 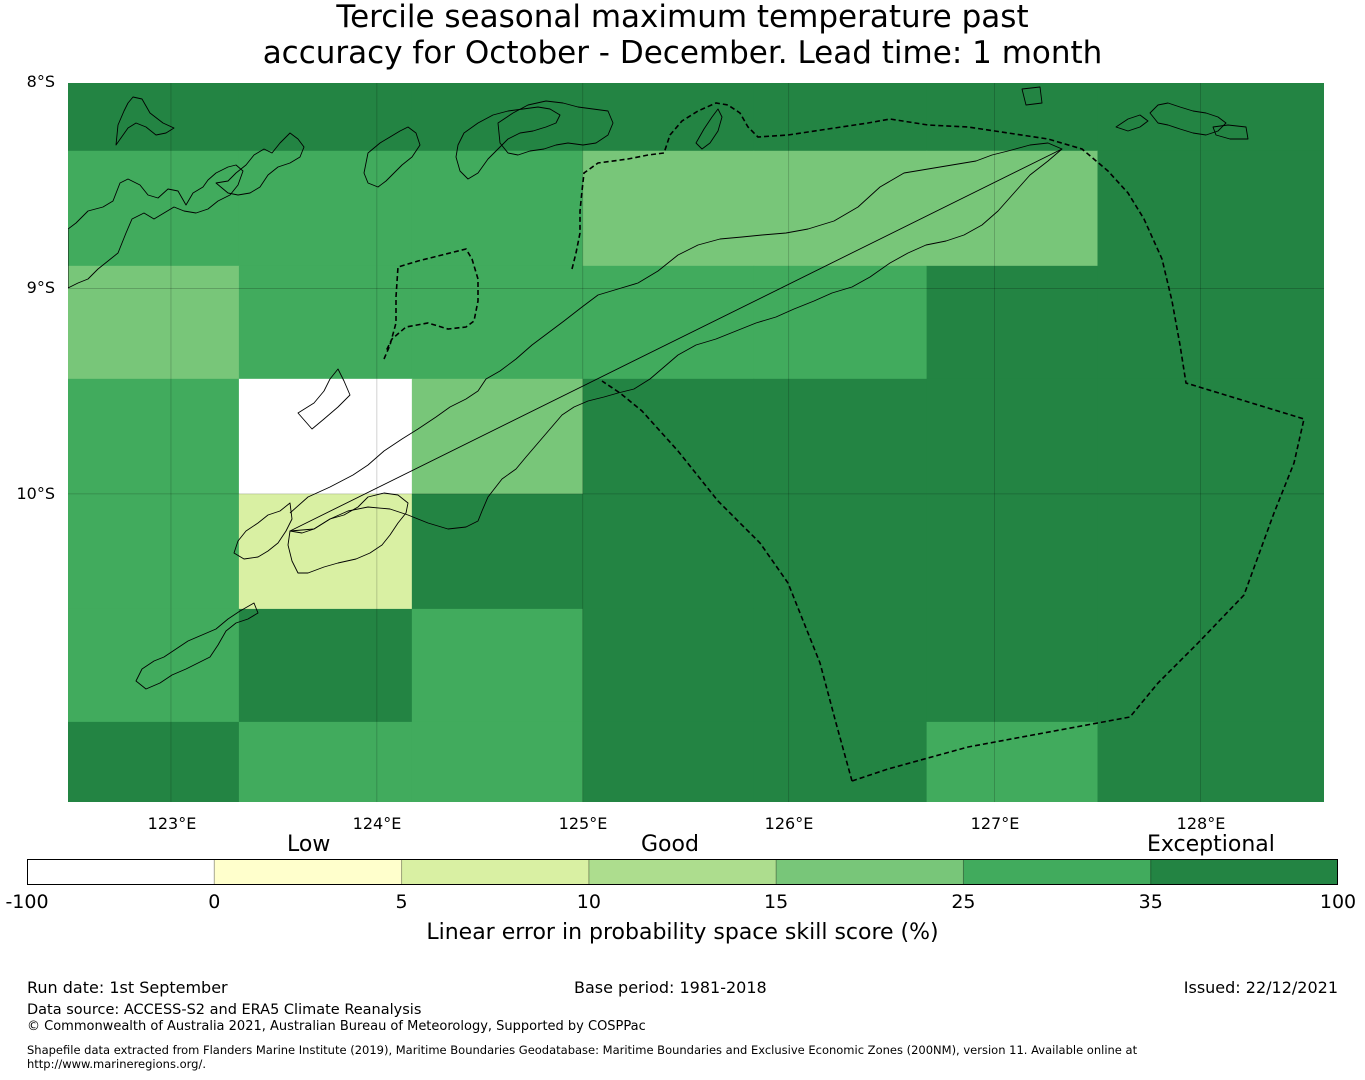 I want to click on eez-boundary-south, so click(x=727, y=581).